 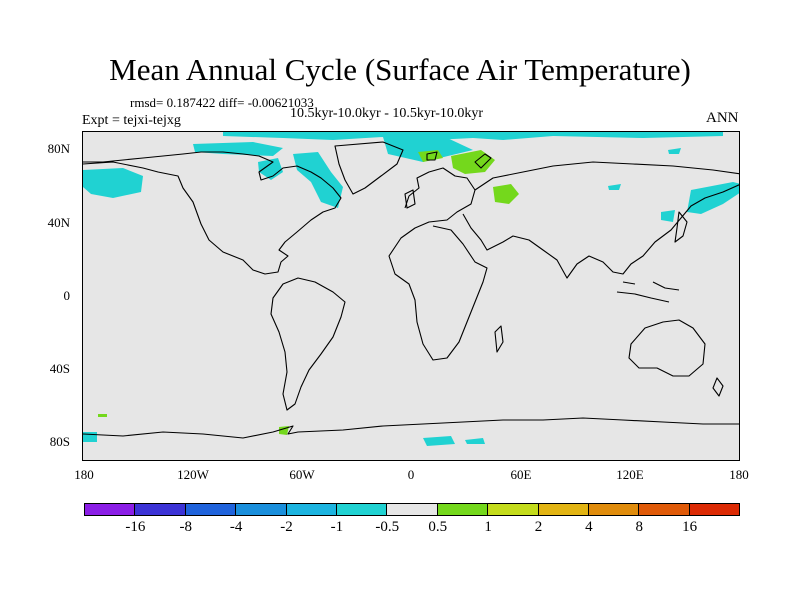 What do you see at coordinates (131, 120) in the screenshot?
I see `experiment-label: Expt = tejxi-tejxg` at bounding box center [131, 120].